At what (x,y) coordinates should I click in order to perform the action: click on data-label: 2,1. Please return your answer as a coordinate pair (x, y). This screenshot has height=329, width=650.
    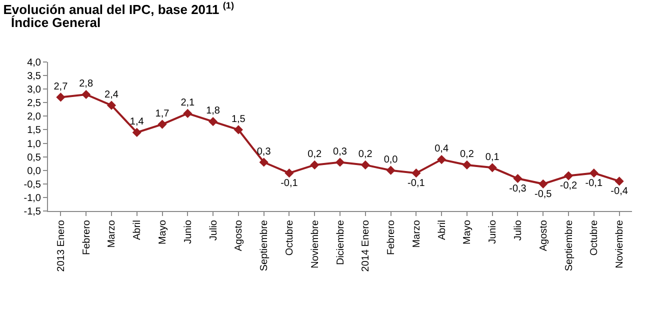
    Looking at the image, I should click on (188, 103).